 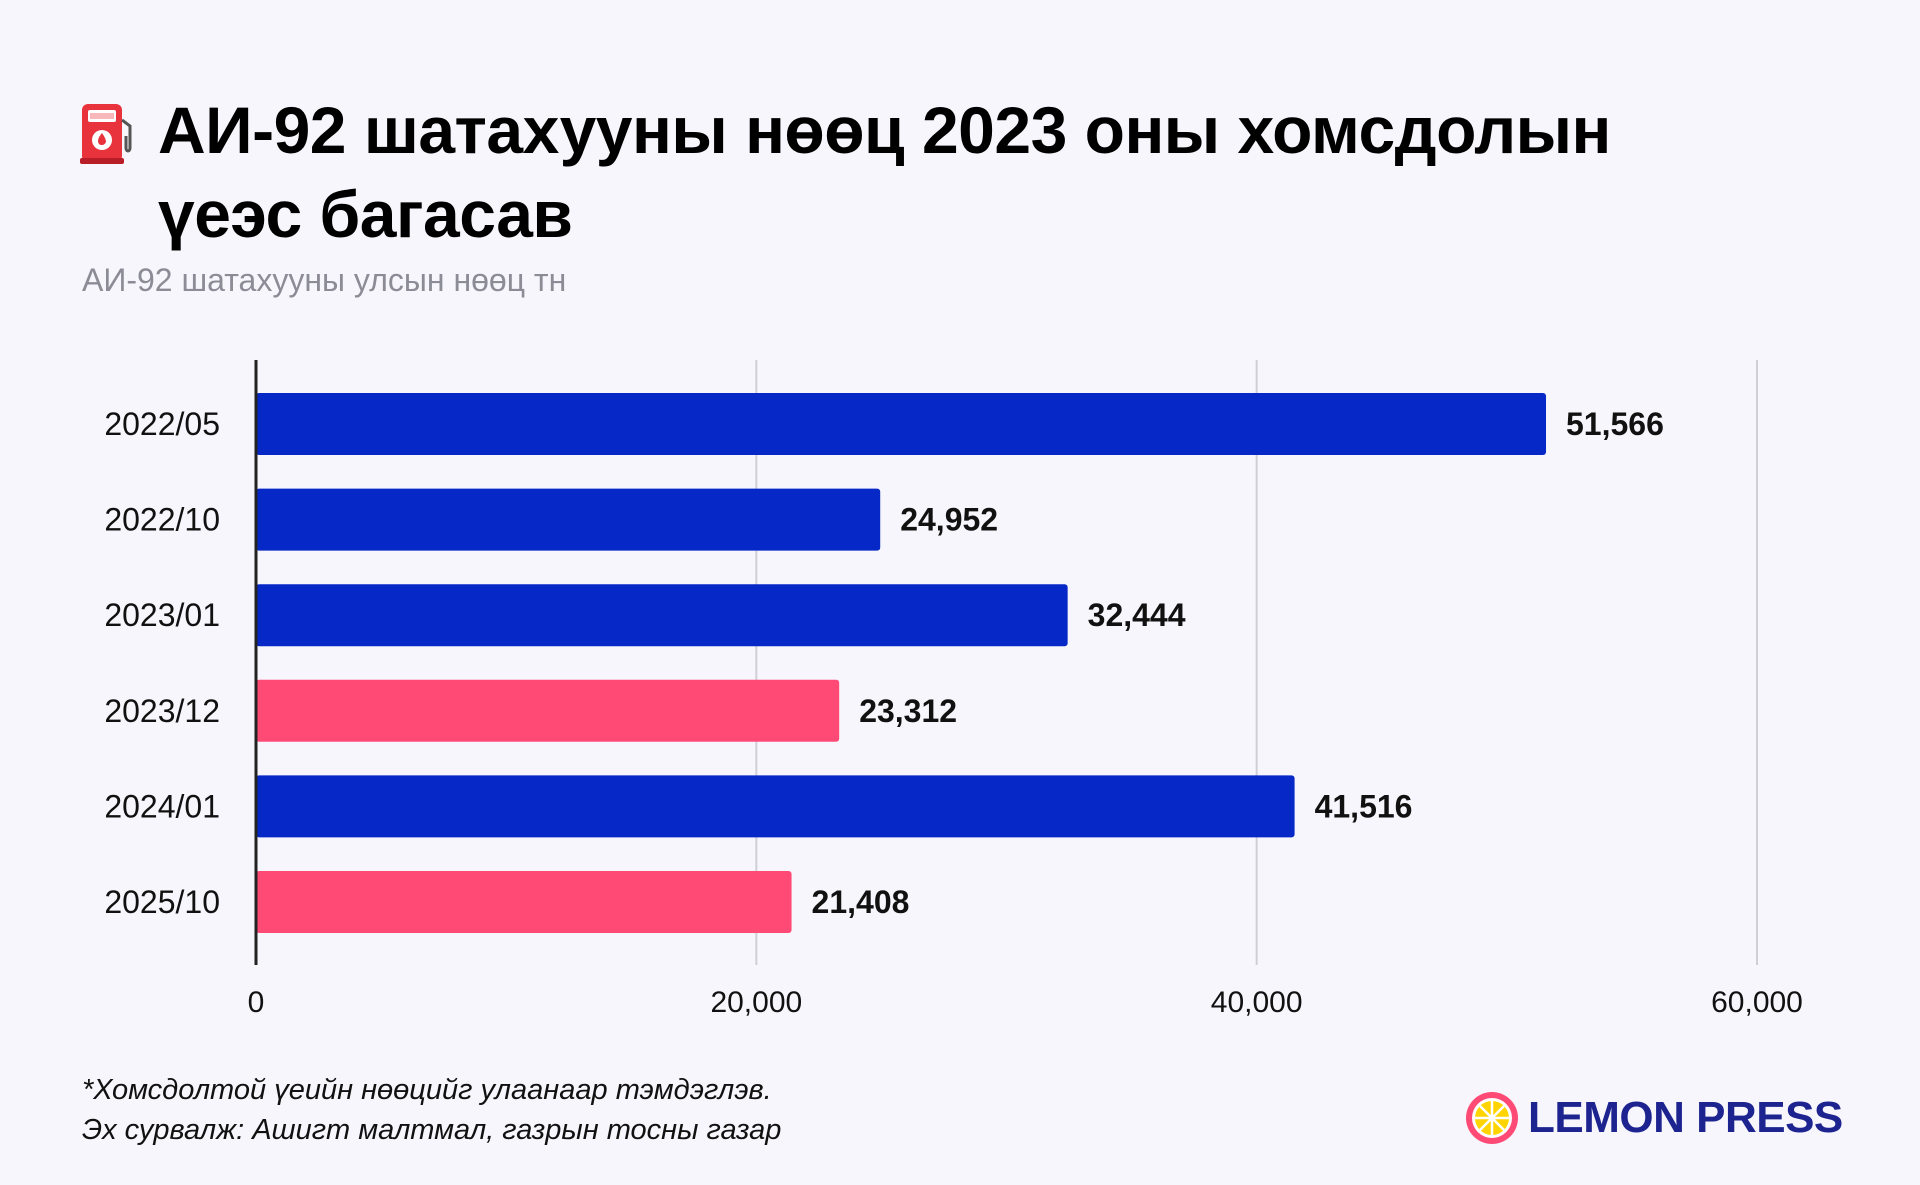 What do you see at coordinates (949, 520) in the screenshot?
I see `value-label: 24,952` at bounding box center [949, 520].